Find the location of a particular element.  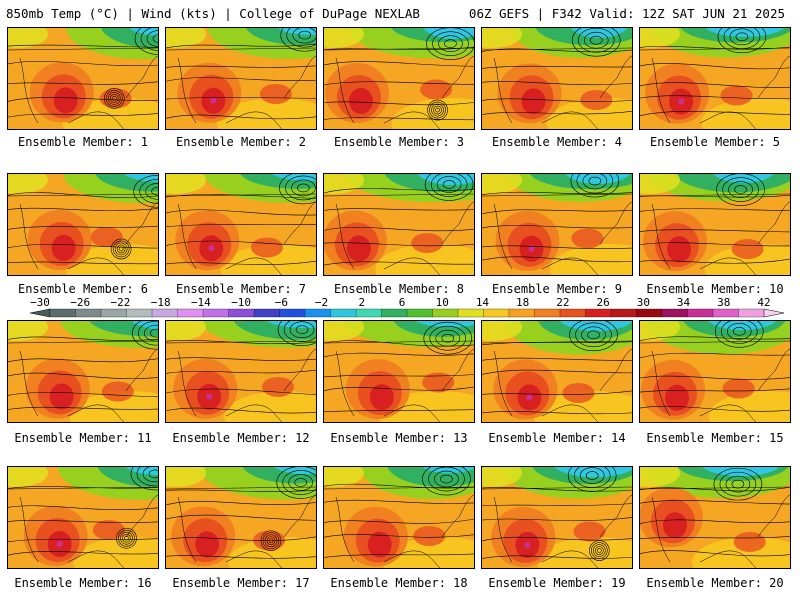

temperature-colorbar is located at coordinates (407, 313).